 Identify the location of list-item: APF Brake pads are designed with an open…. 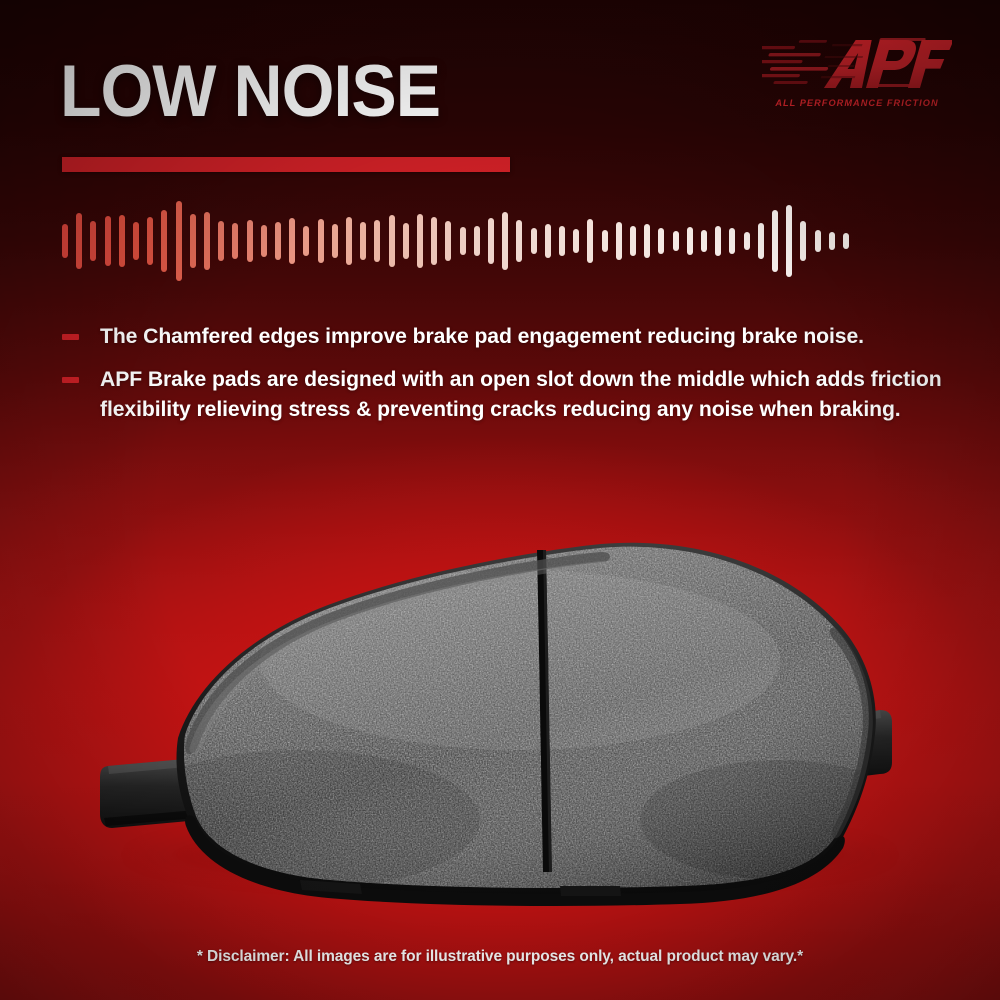
(512, 394).